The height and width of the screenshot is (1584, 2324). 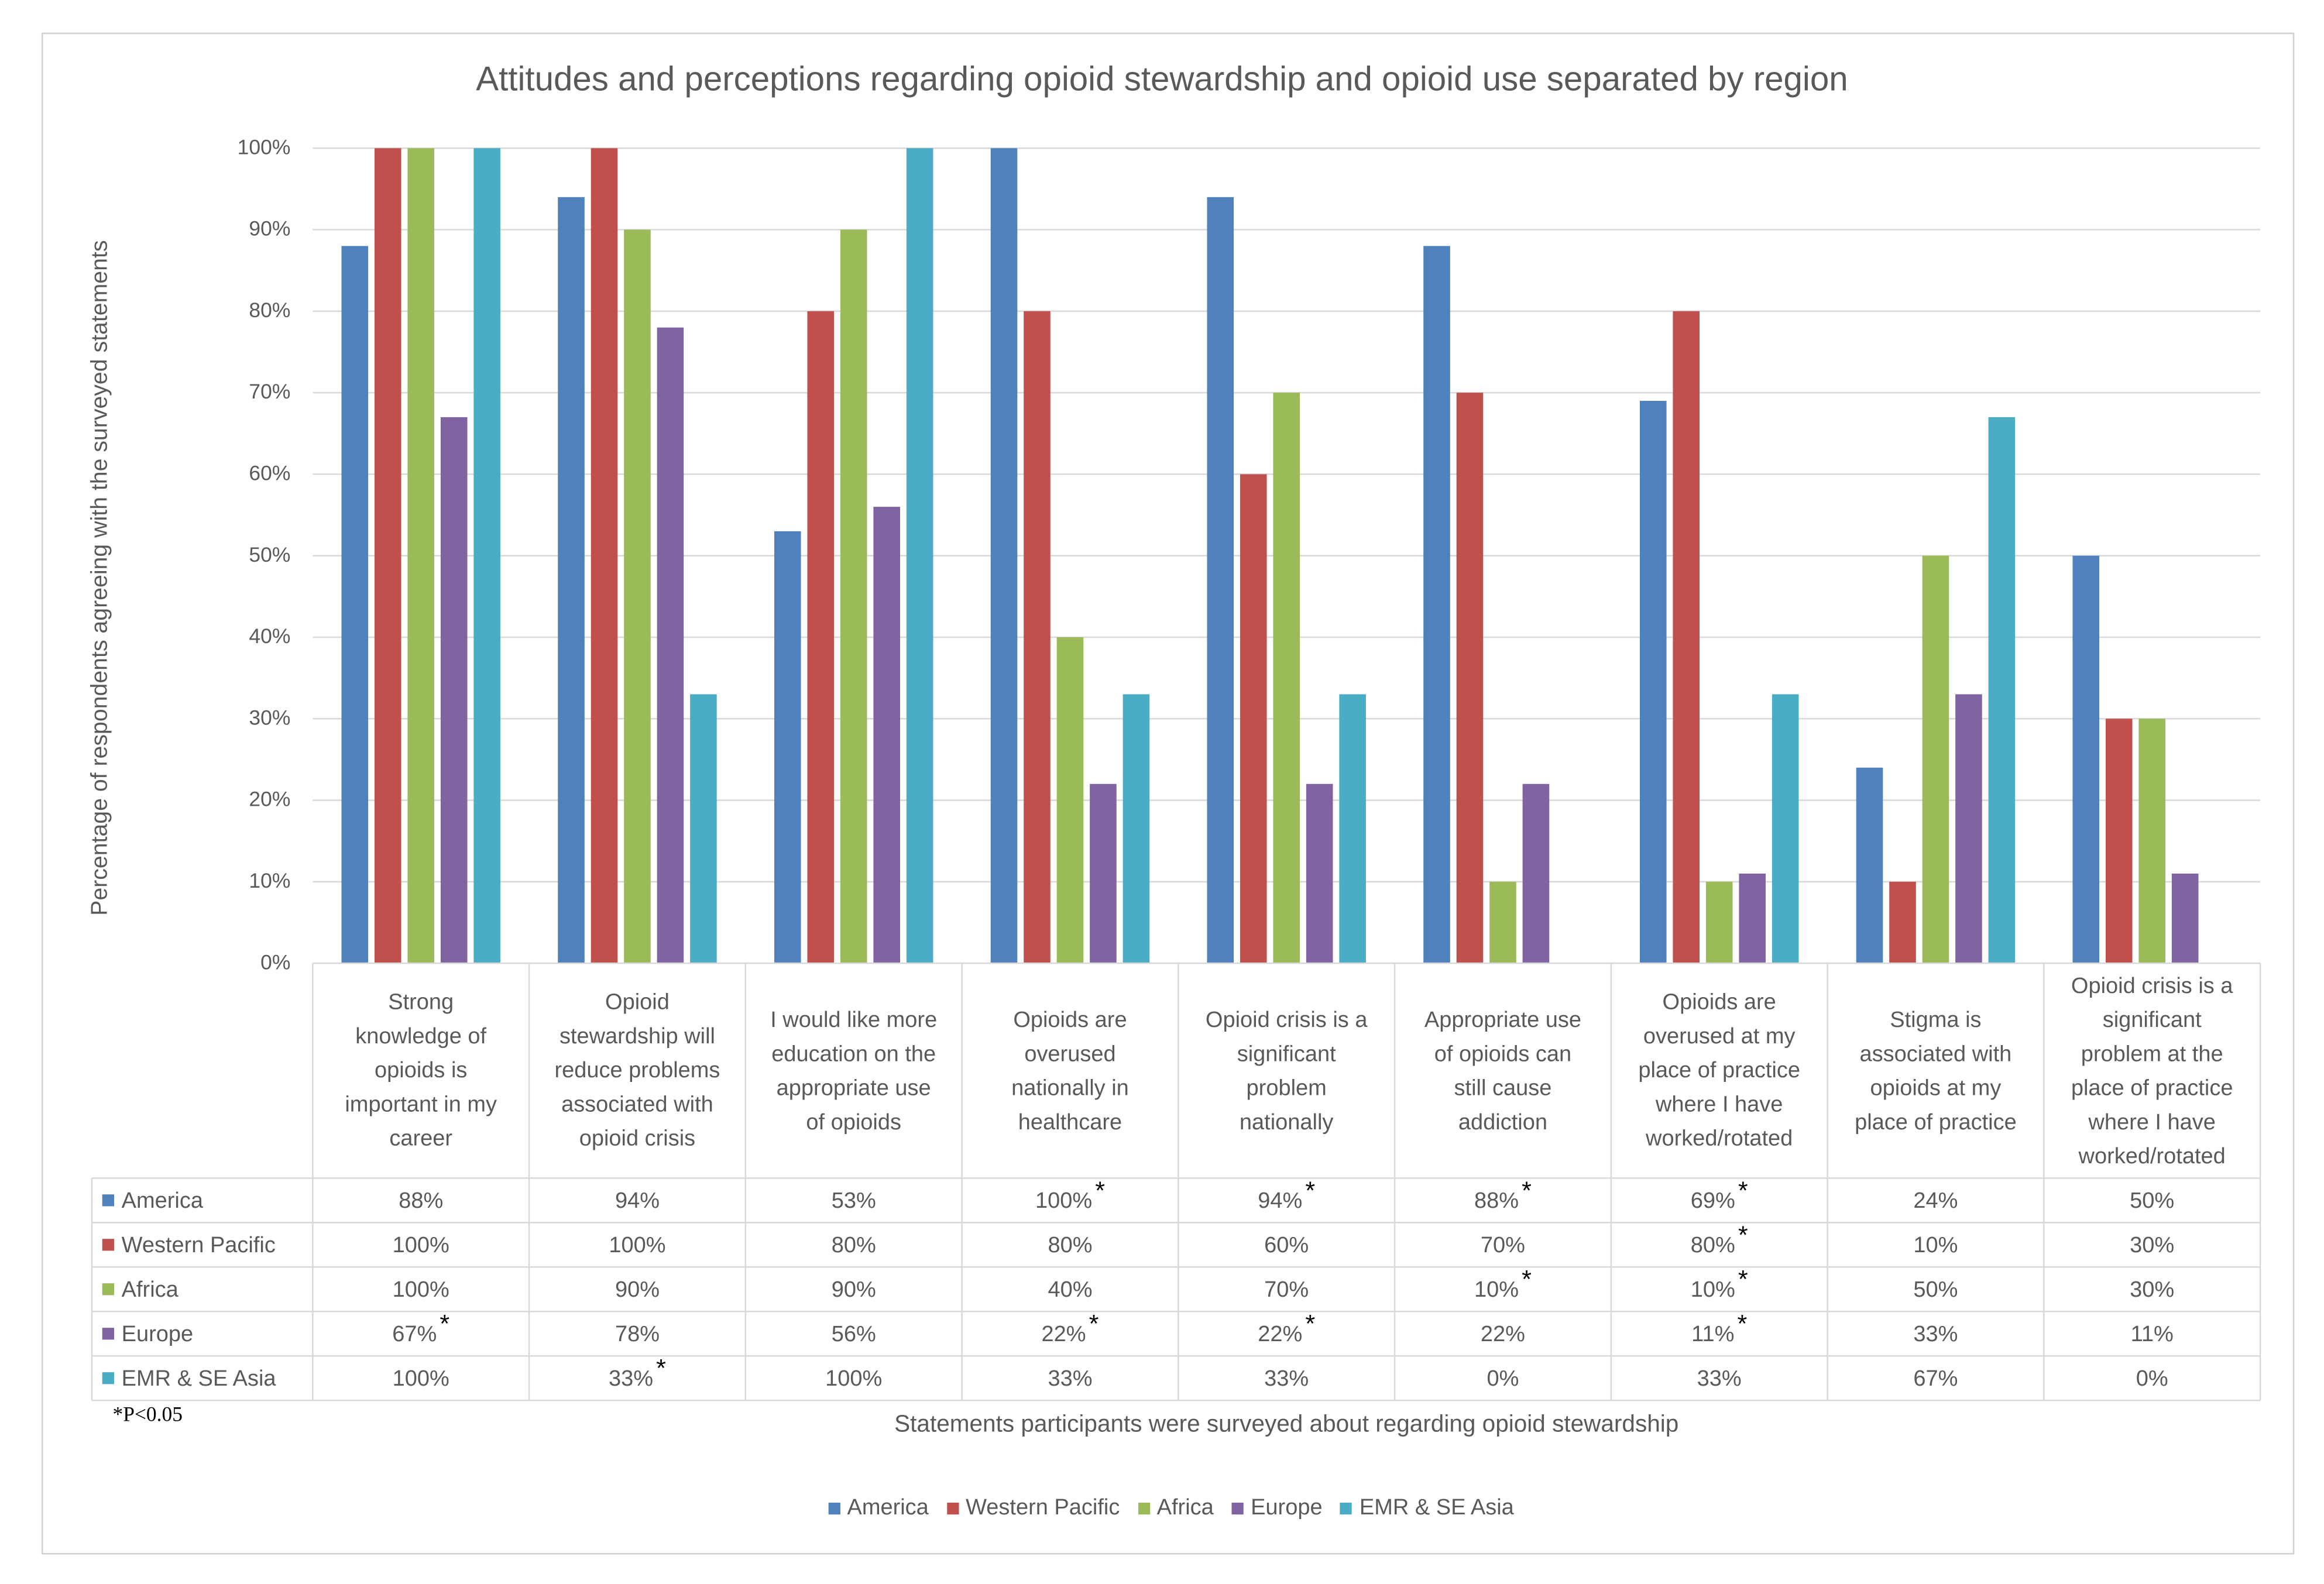 I want to click on table-cell: 94%, so click(x=637, y=1200).